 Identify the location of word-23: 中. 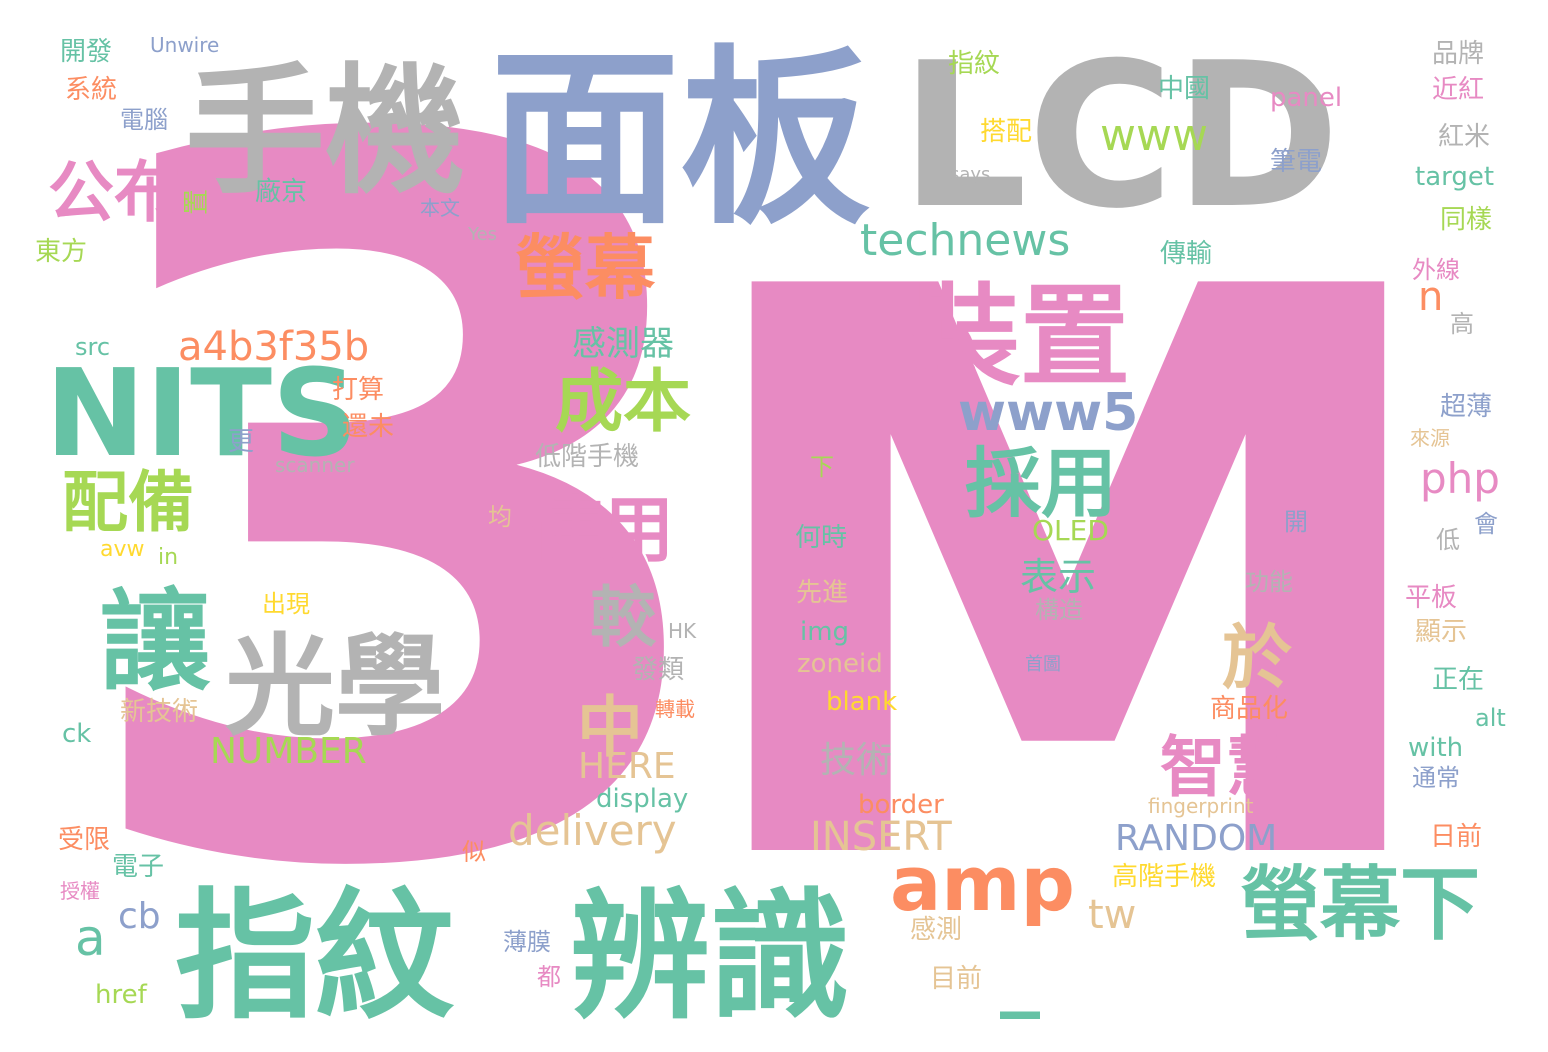
(610, 727).